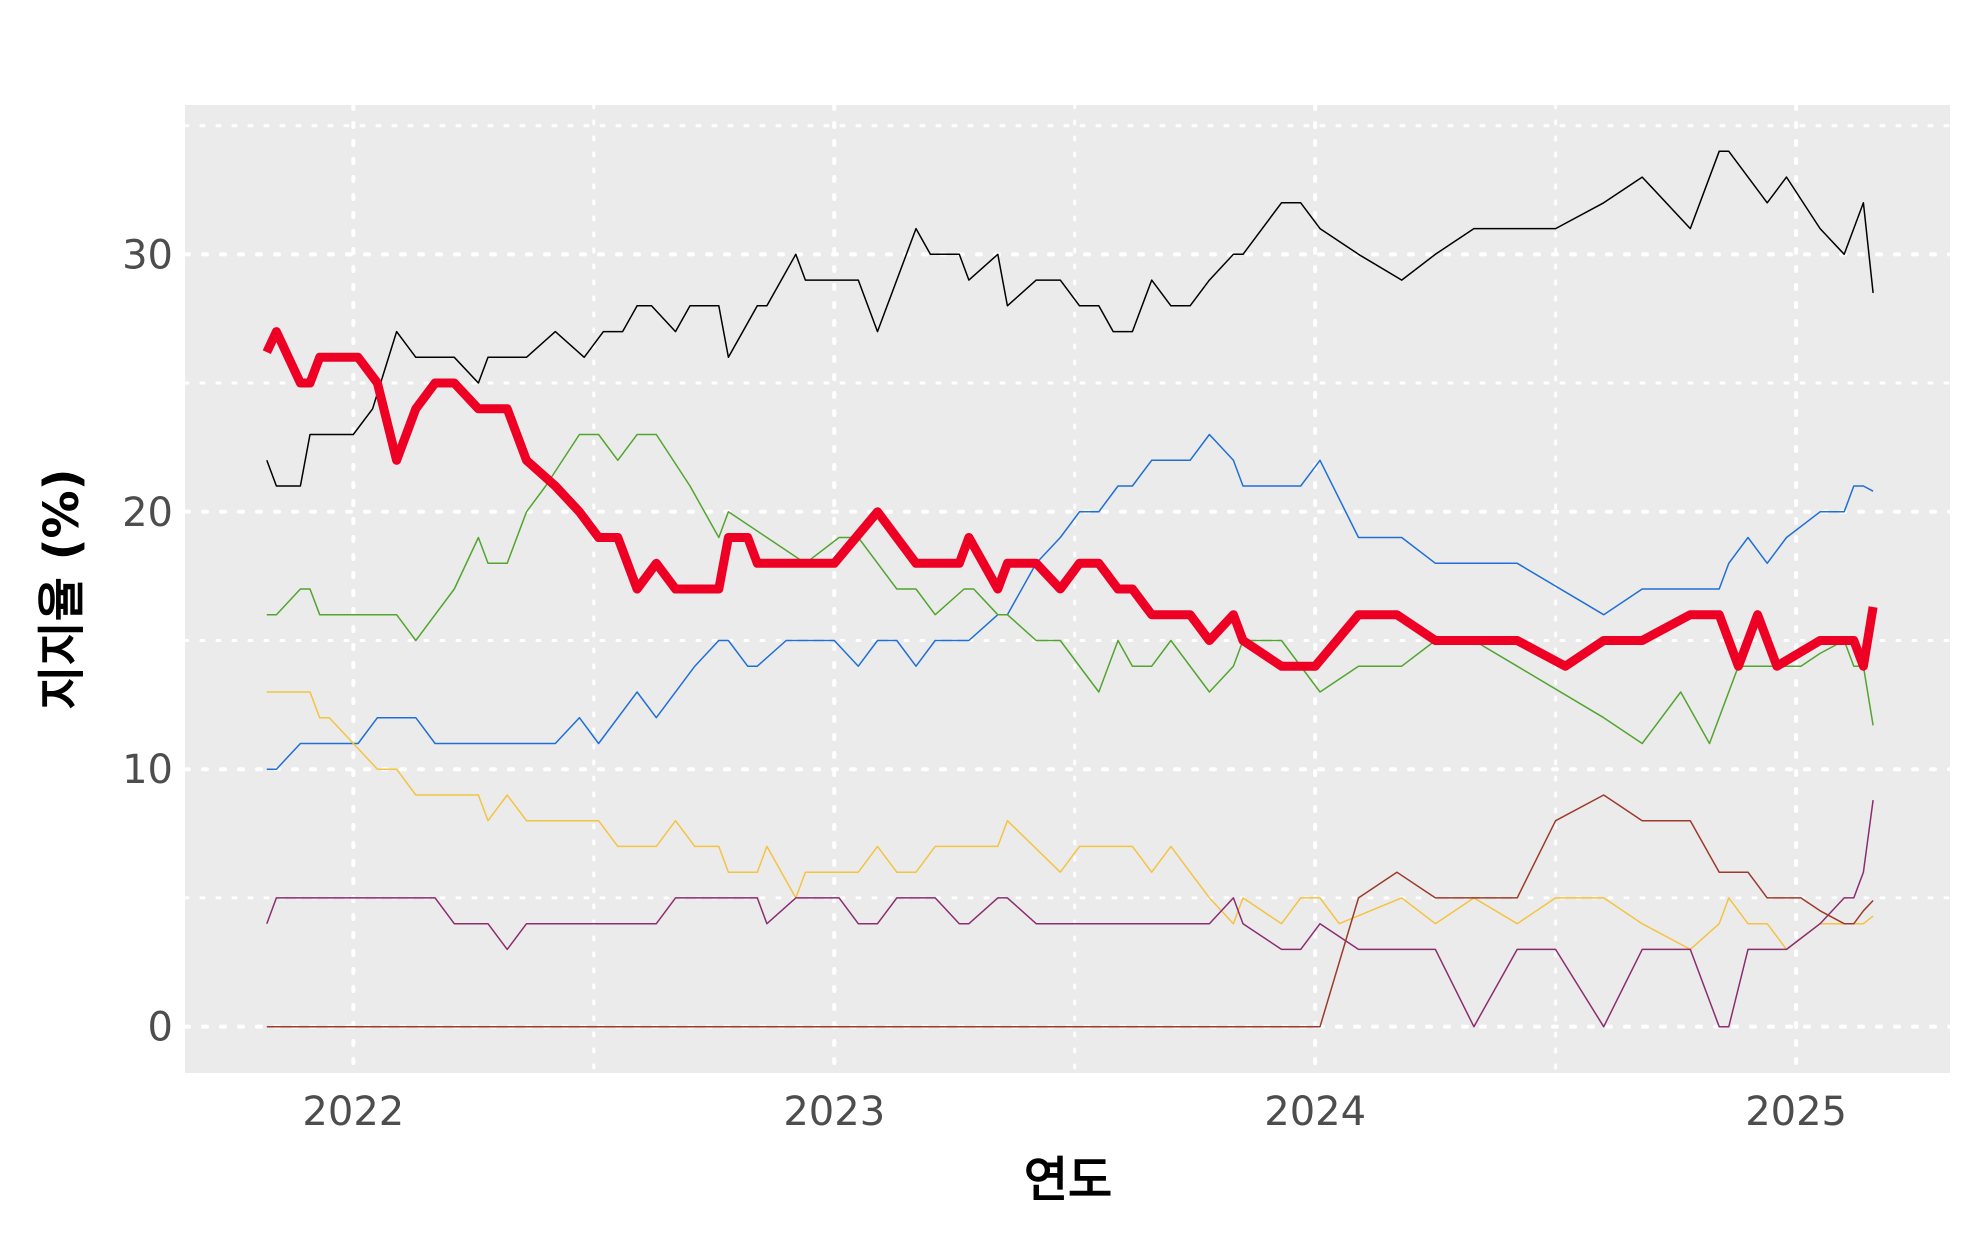 Image resolution: width=1982 pixels, height=1245 pixels. I want to click on y-tick-label: 10, so click(147, 770).